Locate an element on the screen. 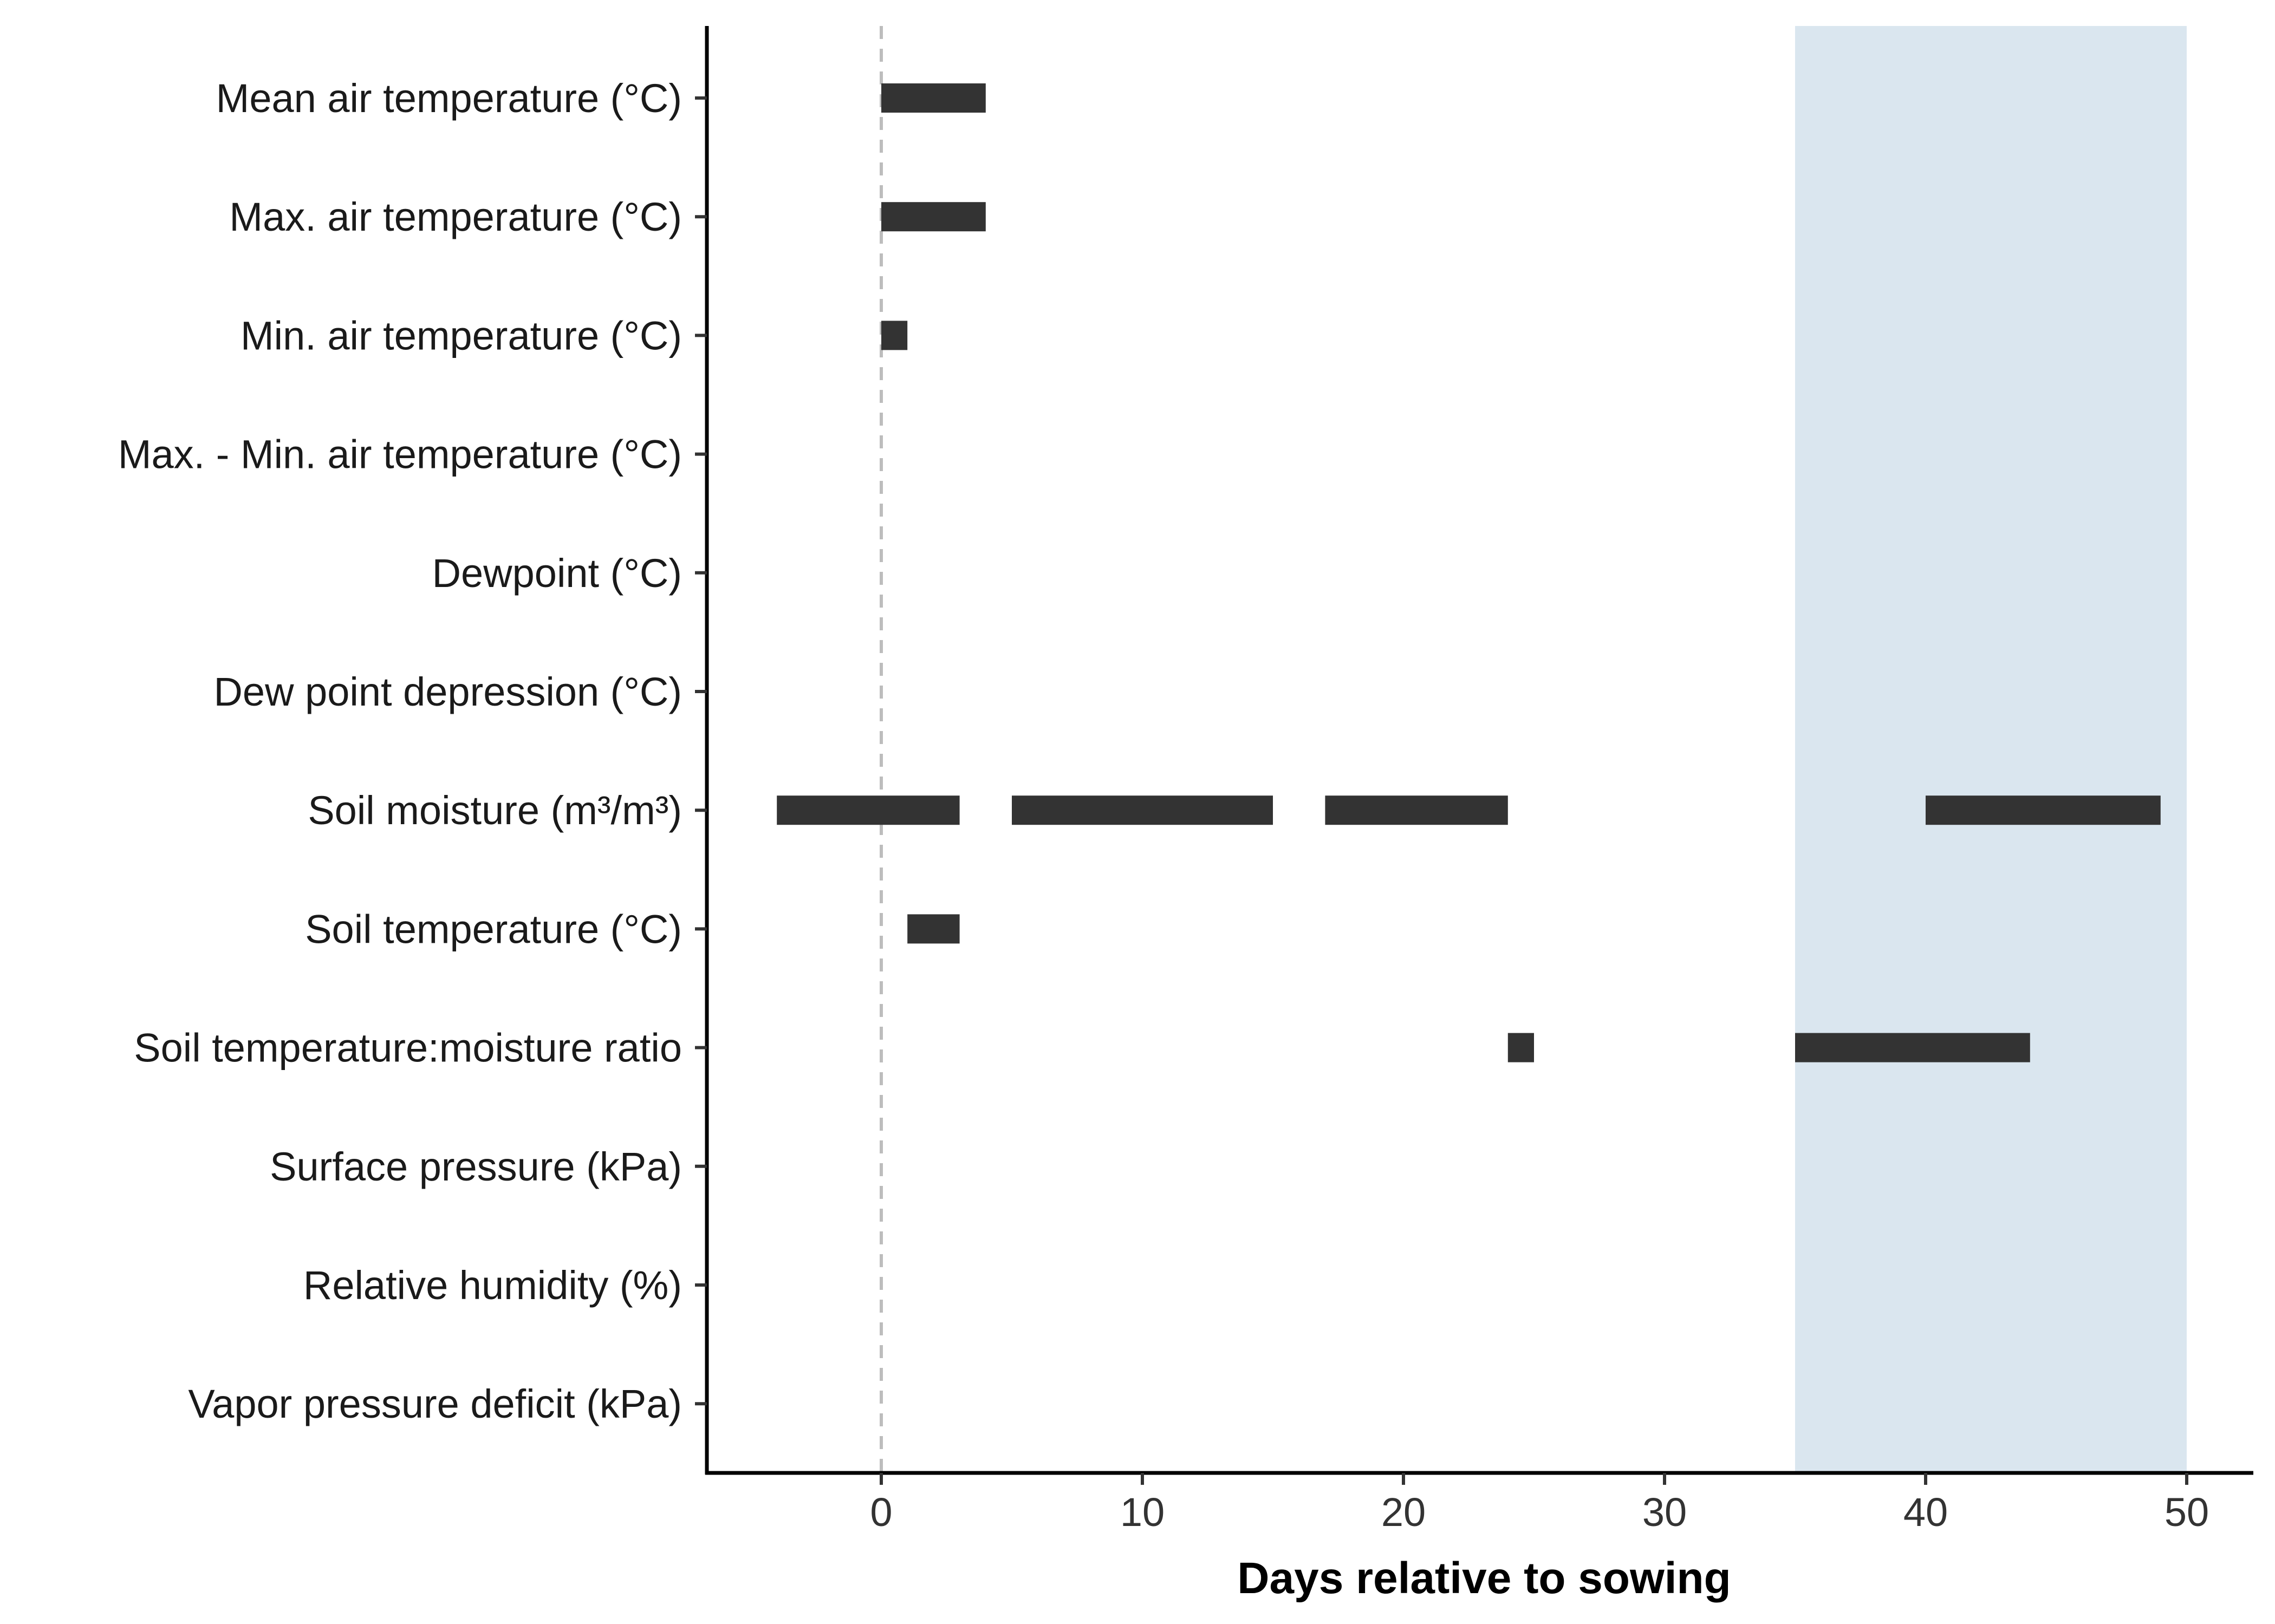 The height and width of the screenshot is (1624, 2275). y-tick-label-11: Vapor pressure deficit (kPa) is located at coordinates (435, 1403).